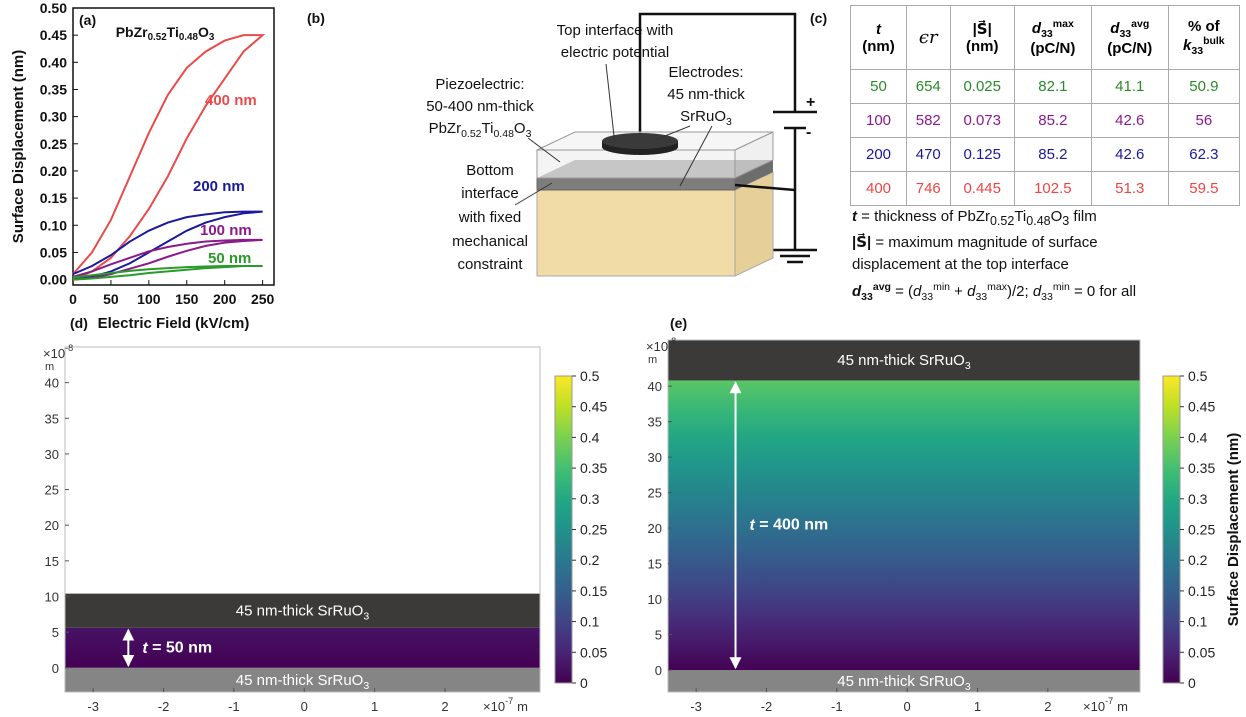  What do you see at coordinates (1204, 37) in the screenshot?
I see `header-cell: % of k33bulk` at bounding box center [1204, 37].